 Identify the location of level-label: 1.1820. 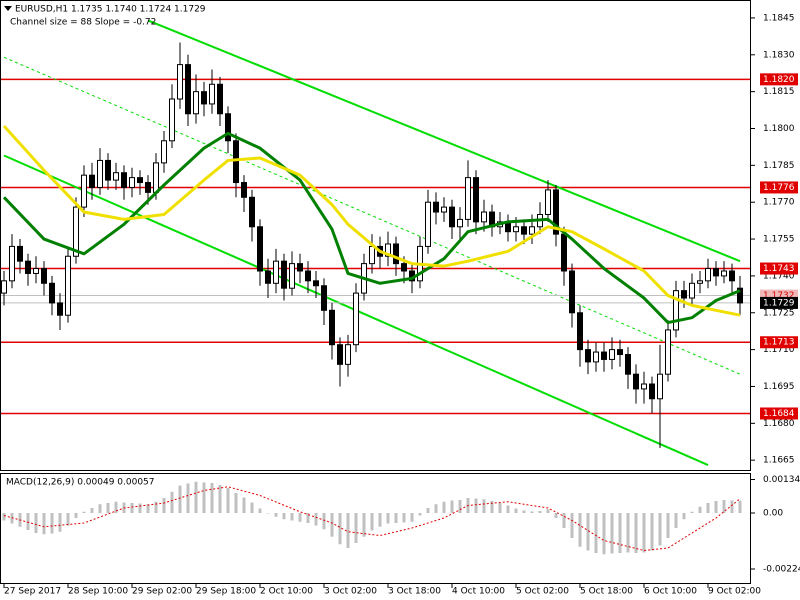
(779, 80).